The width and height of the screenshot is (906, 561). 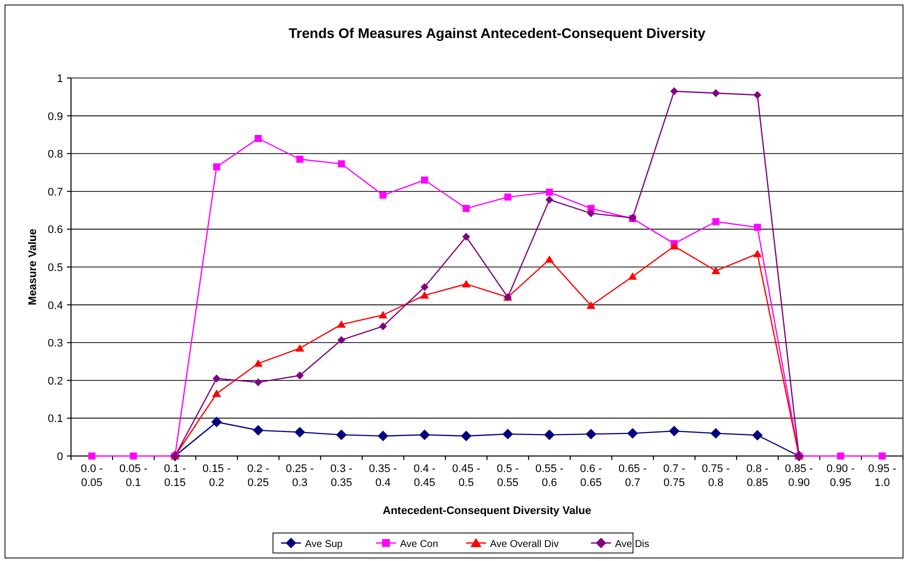 What do you see at coordinates (716, 476) in the screenshot?
I see `x-tick-label: 0.75 - 0.8` at bounding box center [716, 476].